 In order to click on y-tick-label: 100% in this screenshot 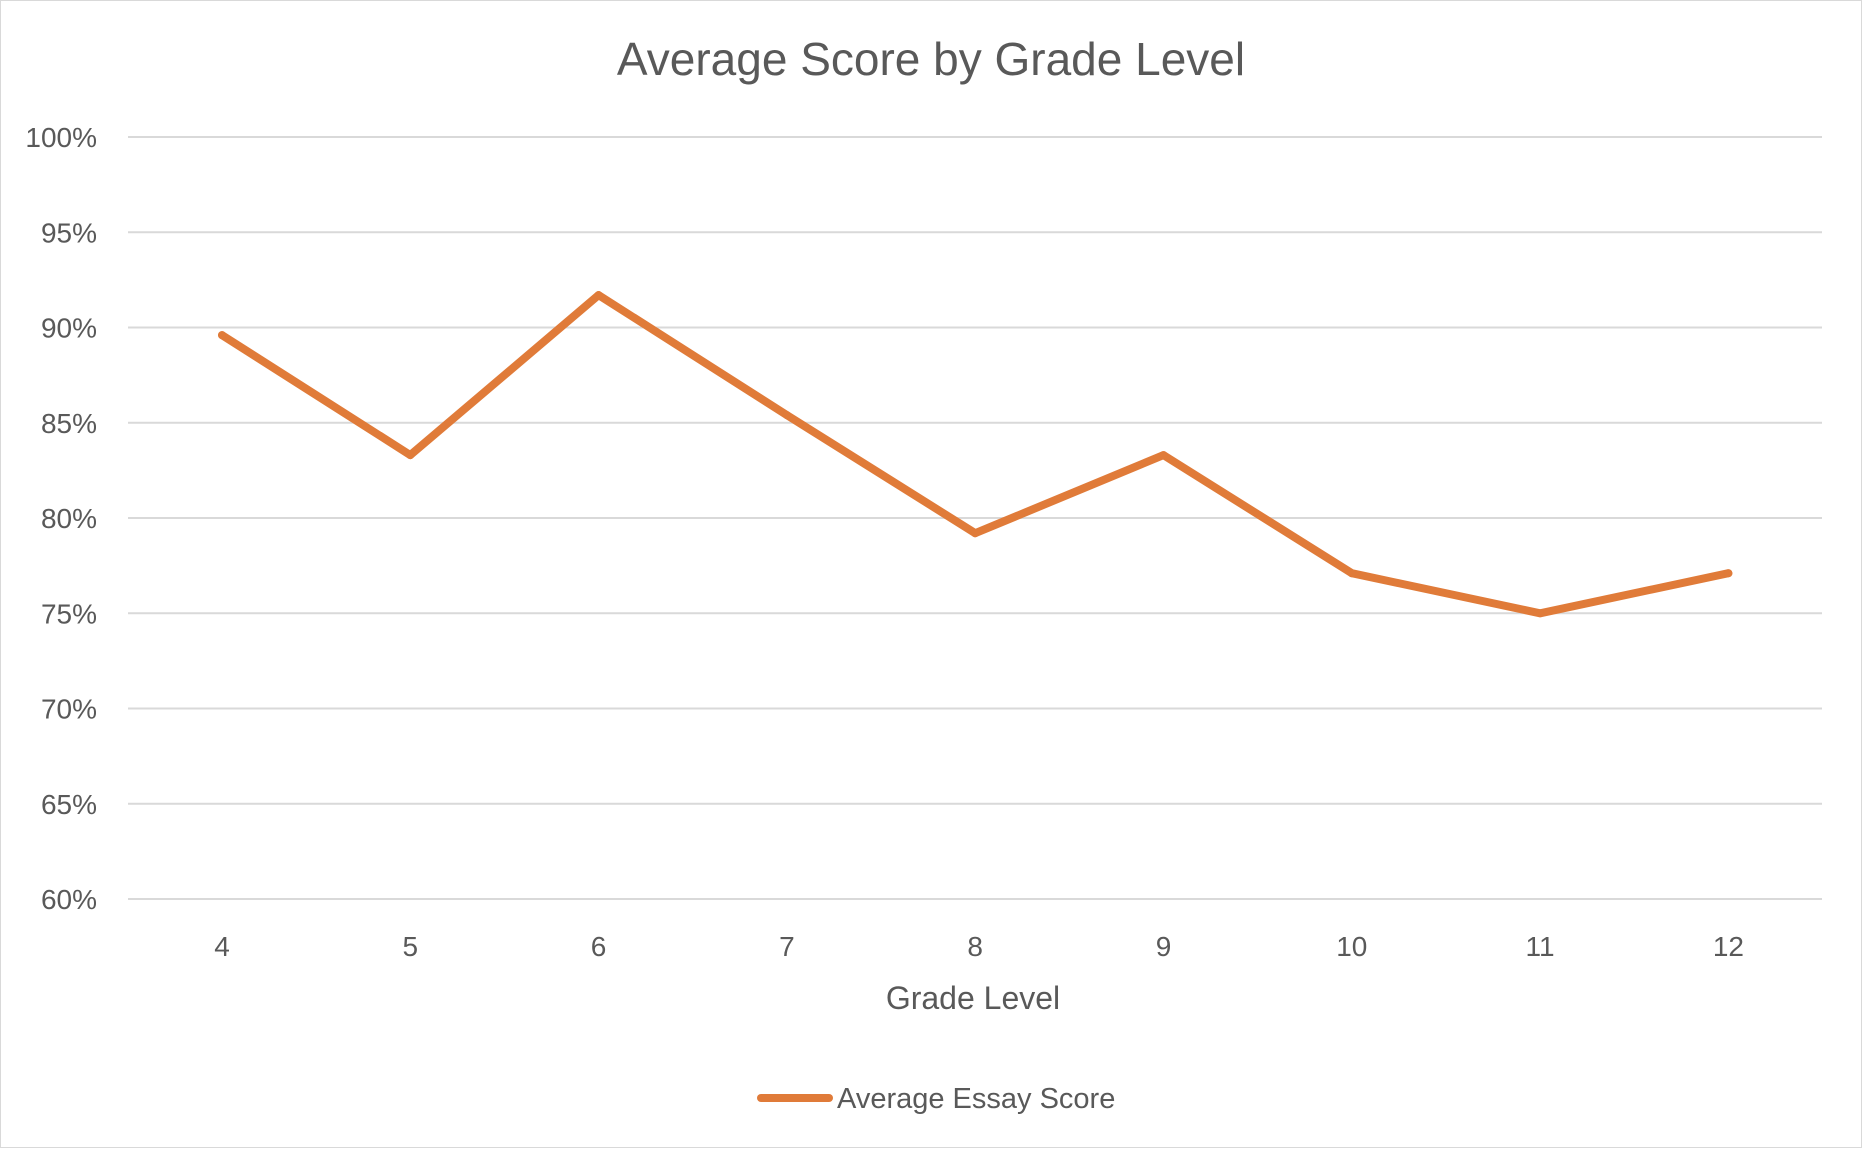, I will do `click(61, 137)`.